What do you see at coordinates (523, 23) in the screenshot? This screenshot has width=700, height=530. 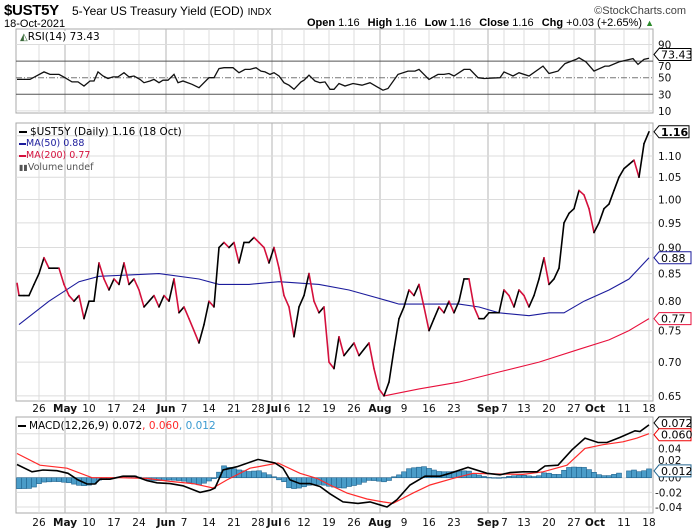 I see `close-value: 1.16` at bounding box center [523, 23].